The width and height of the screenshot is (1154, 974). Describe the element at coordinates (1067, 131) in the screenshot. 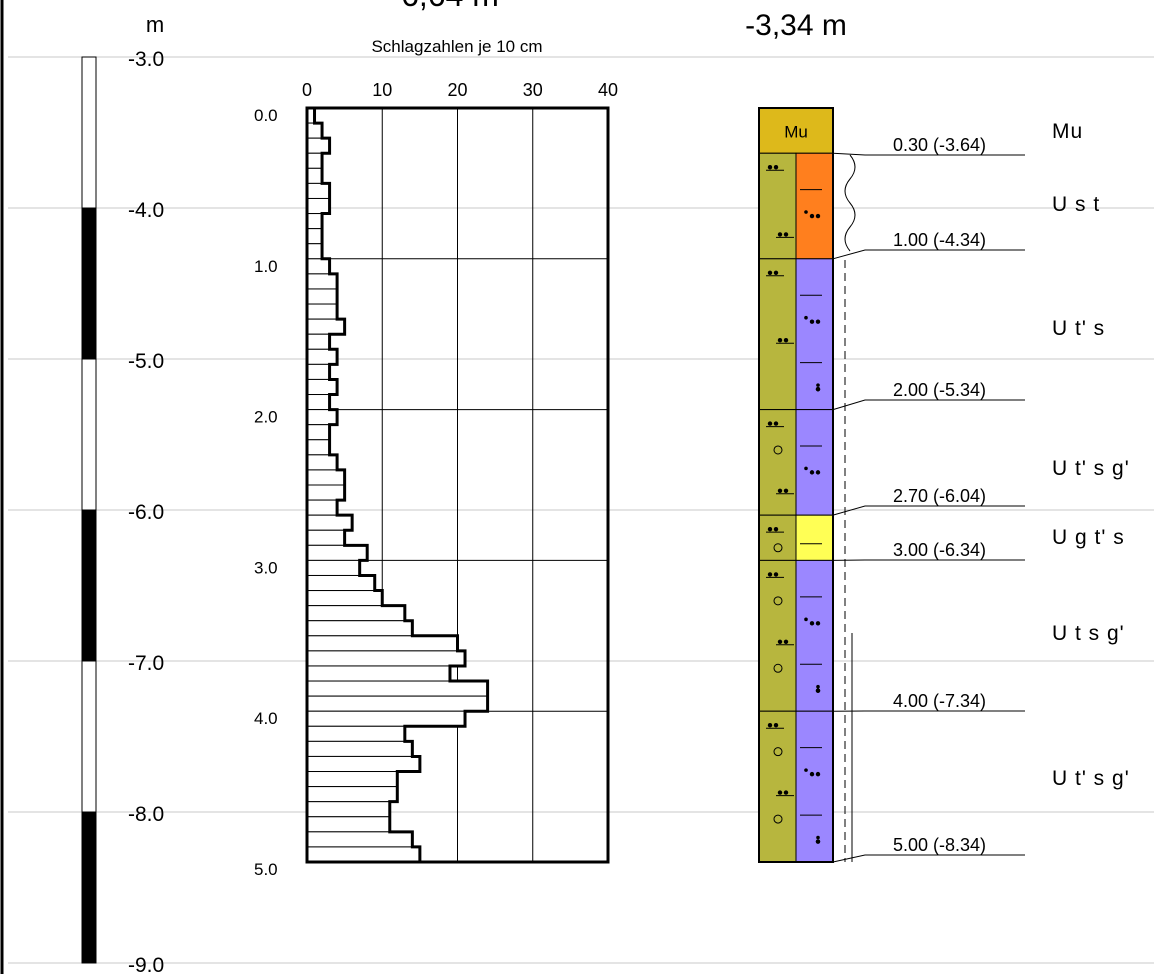

I see `layer-description: Mu` at that location.